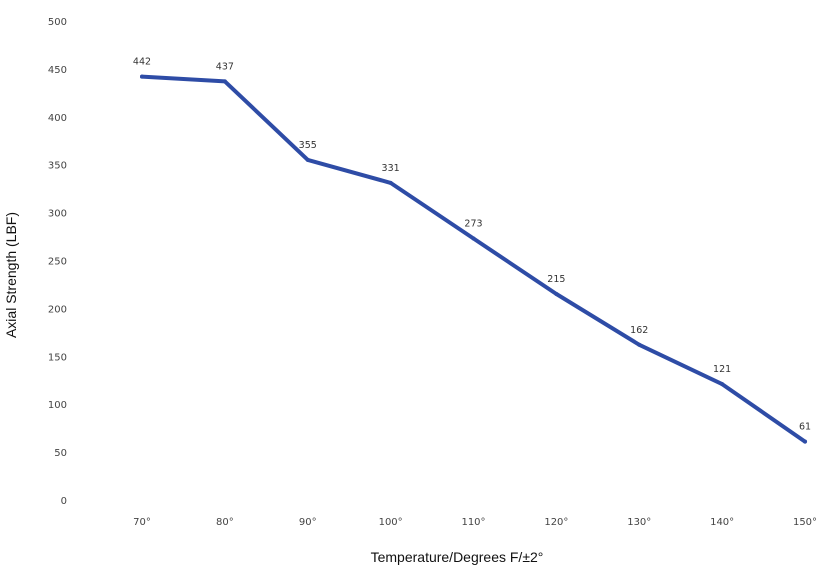  Describe the element at coordinates (57, 22) in the screenshot. I see `y-tick-label: 500` at that location.